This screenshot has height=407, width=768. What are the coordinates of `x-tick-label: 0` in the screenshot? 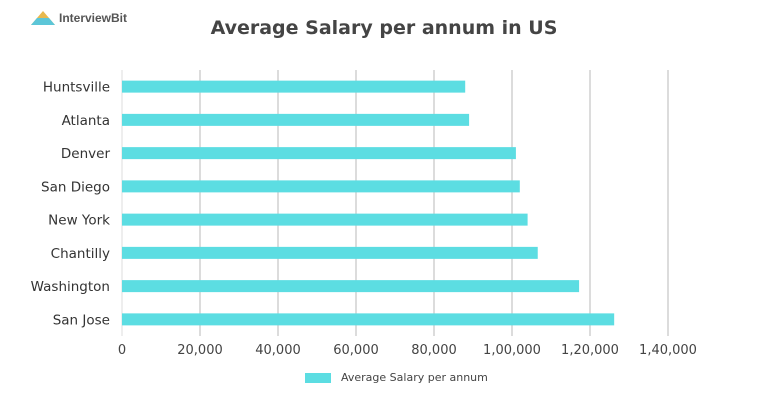 It's located at (122, 350).